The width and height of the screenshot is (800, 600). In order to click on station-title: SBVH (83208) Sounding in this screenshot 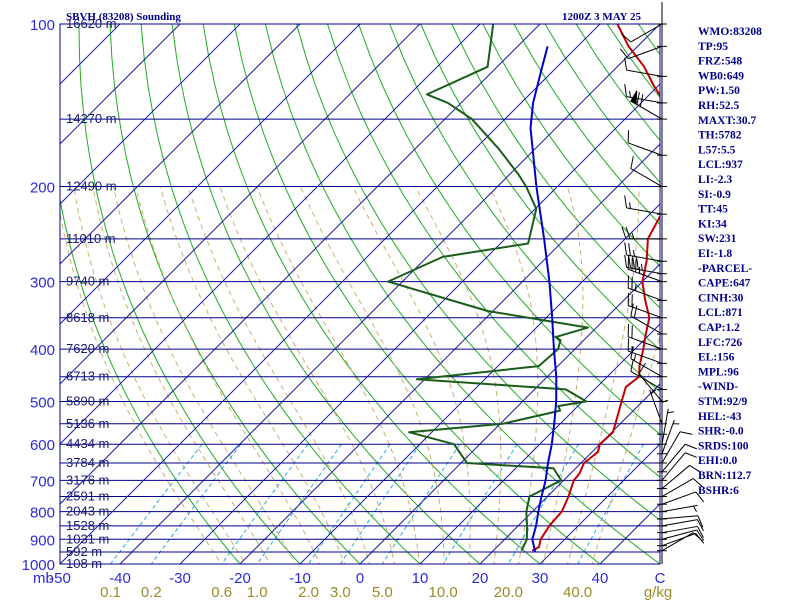, I will do `click(123, 17)`.